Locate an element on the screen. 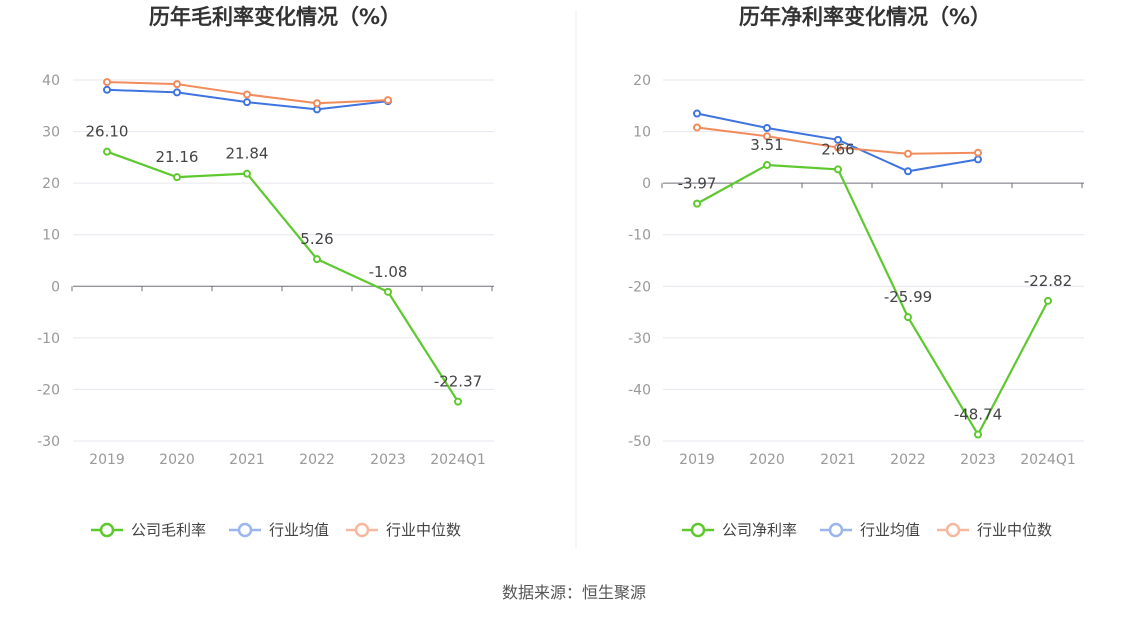 The height and width of the screenshot is (619, 1148). data-label: 21.16 is located at coordinates (177, 157).